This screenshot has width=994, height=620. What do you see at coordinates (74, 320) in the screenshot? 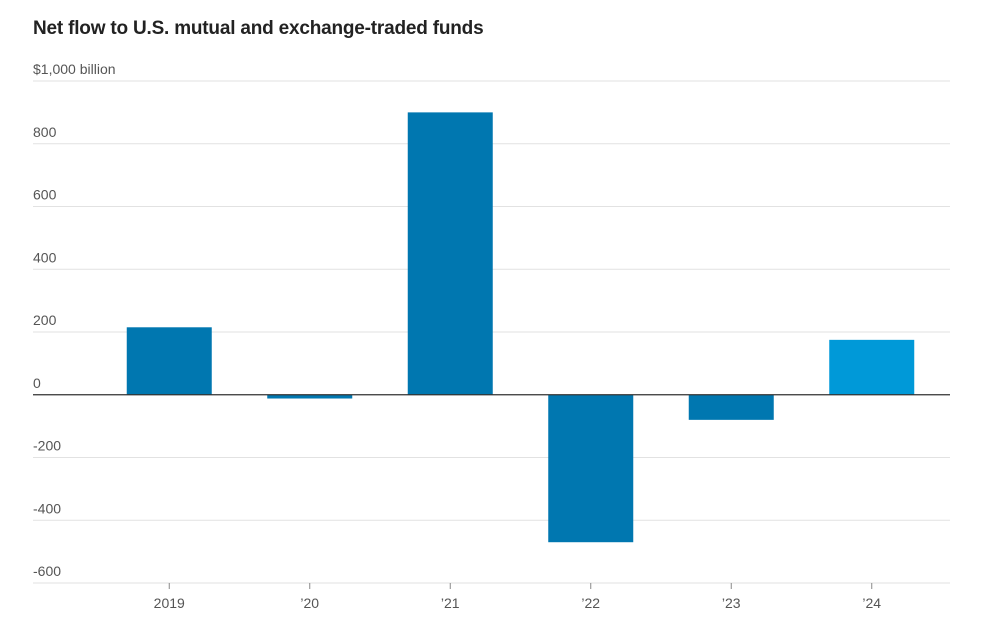
I see `y-axis-labels: $1,000 billion 800 600 400 200 0 -200 -400 -600` at bounding box center [74, 320].